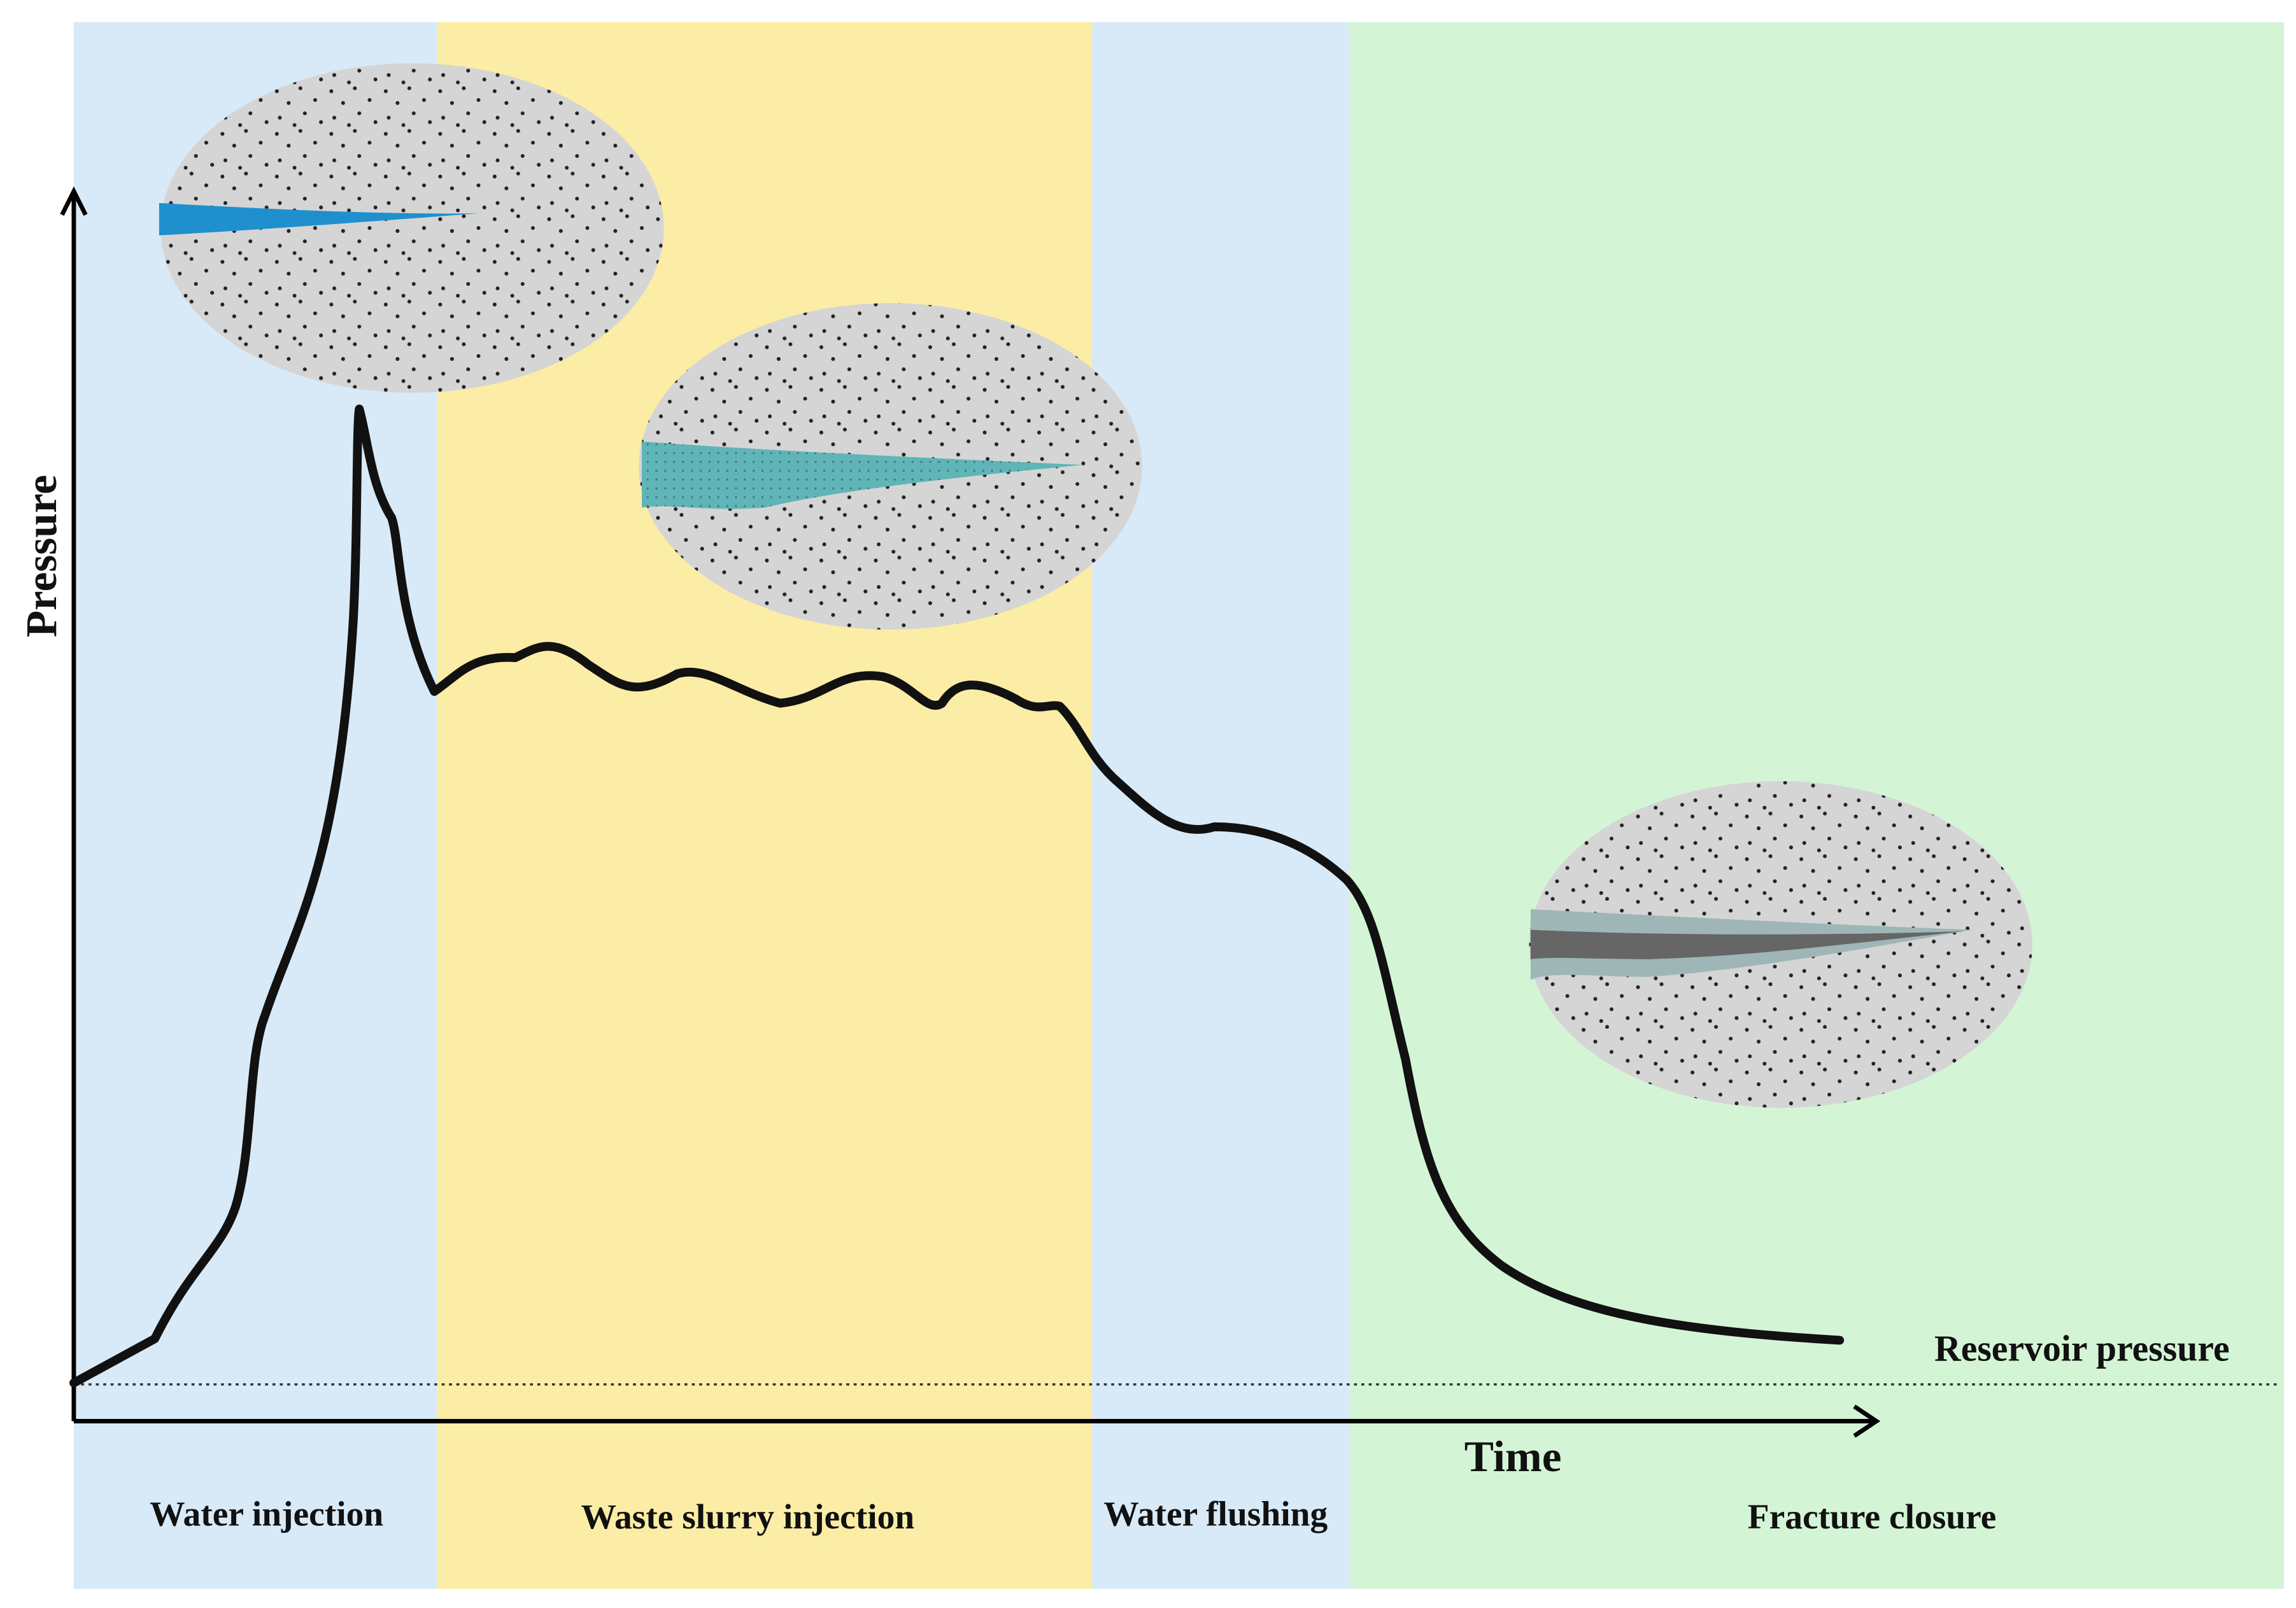  Describe the element at coordinates (977, 1421) in the screenshot. I see `x-axis` at that location.